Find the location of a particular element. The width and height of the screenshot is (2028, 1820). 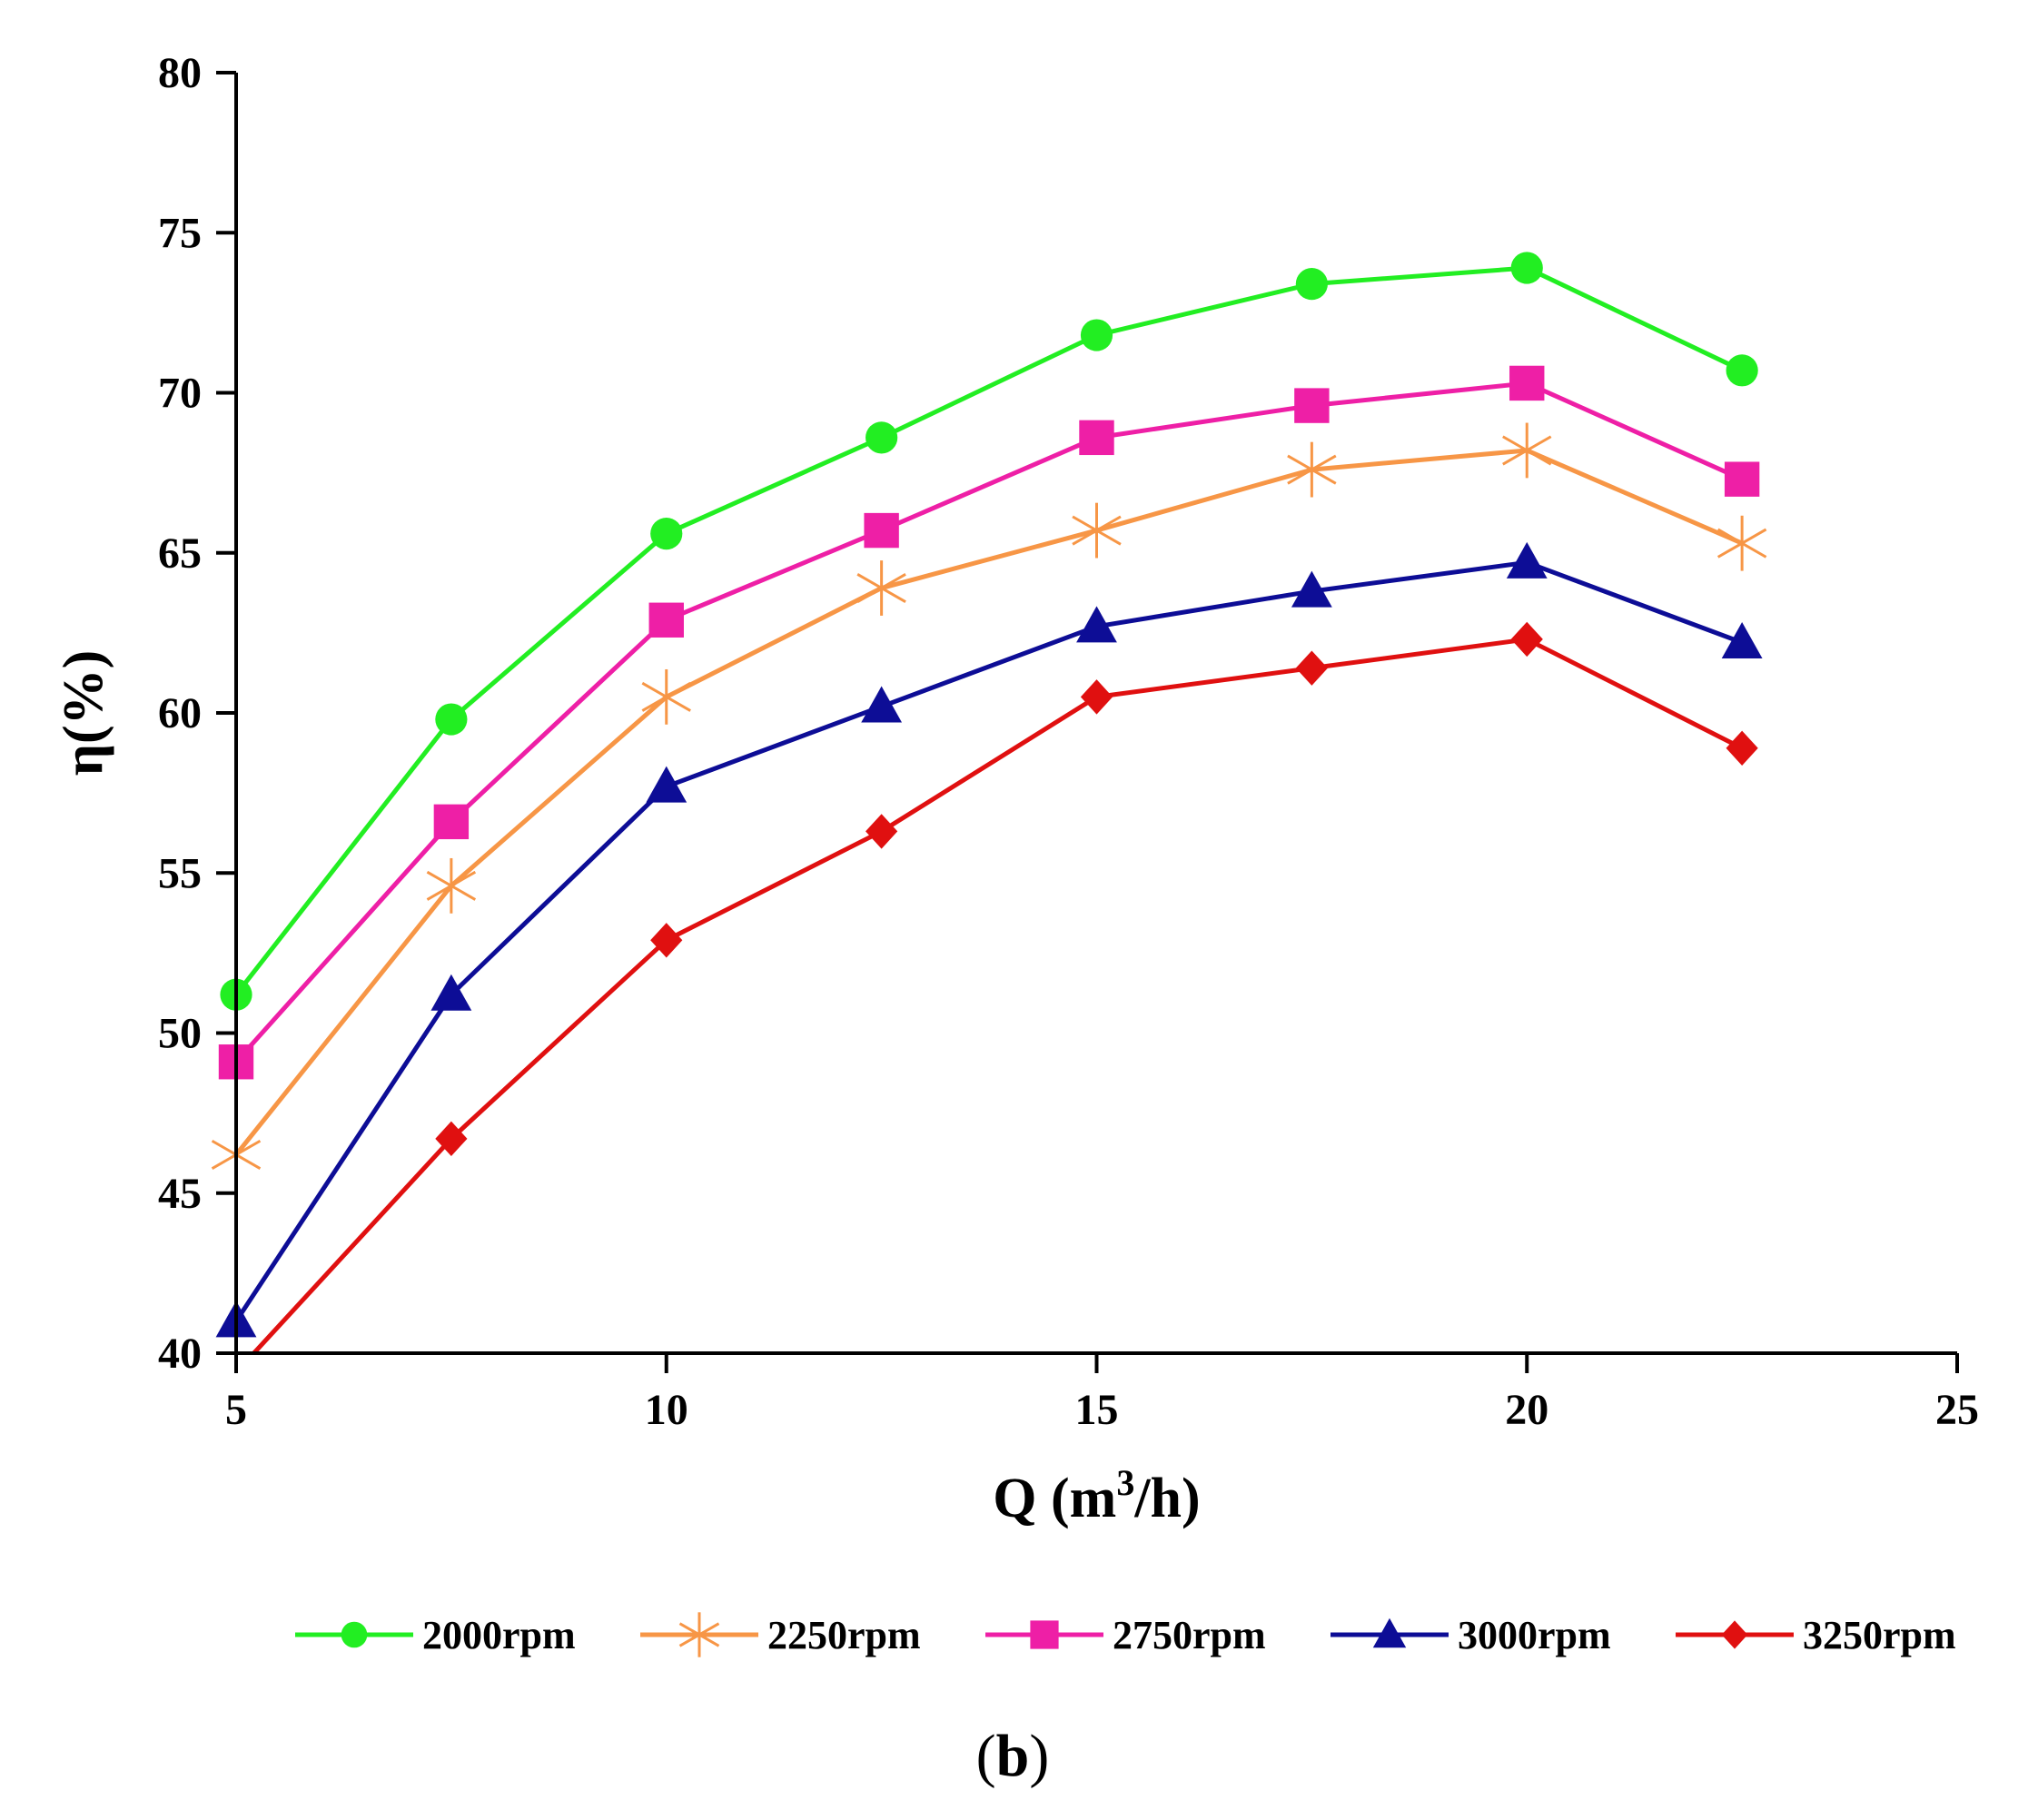

y-tick-label: 70 is located at coordinates (180, 394).